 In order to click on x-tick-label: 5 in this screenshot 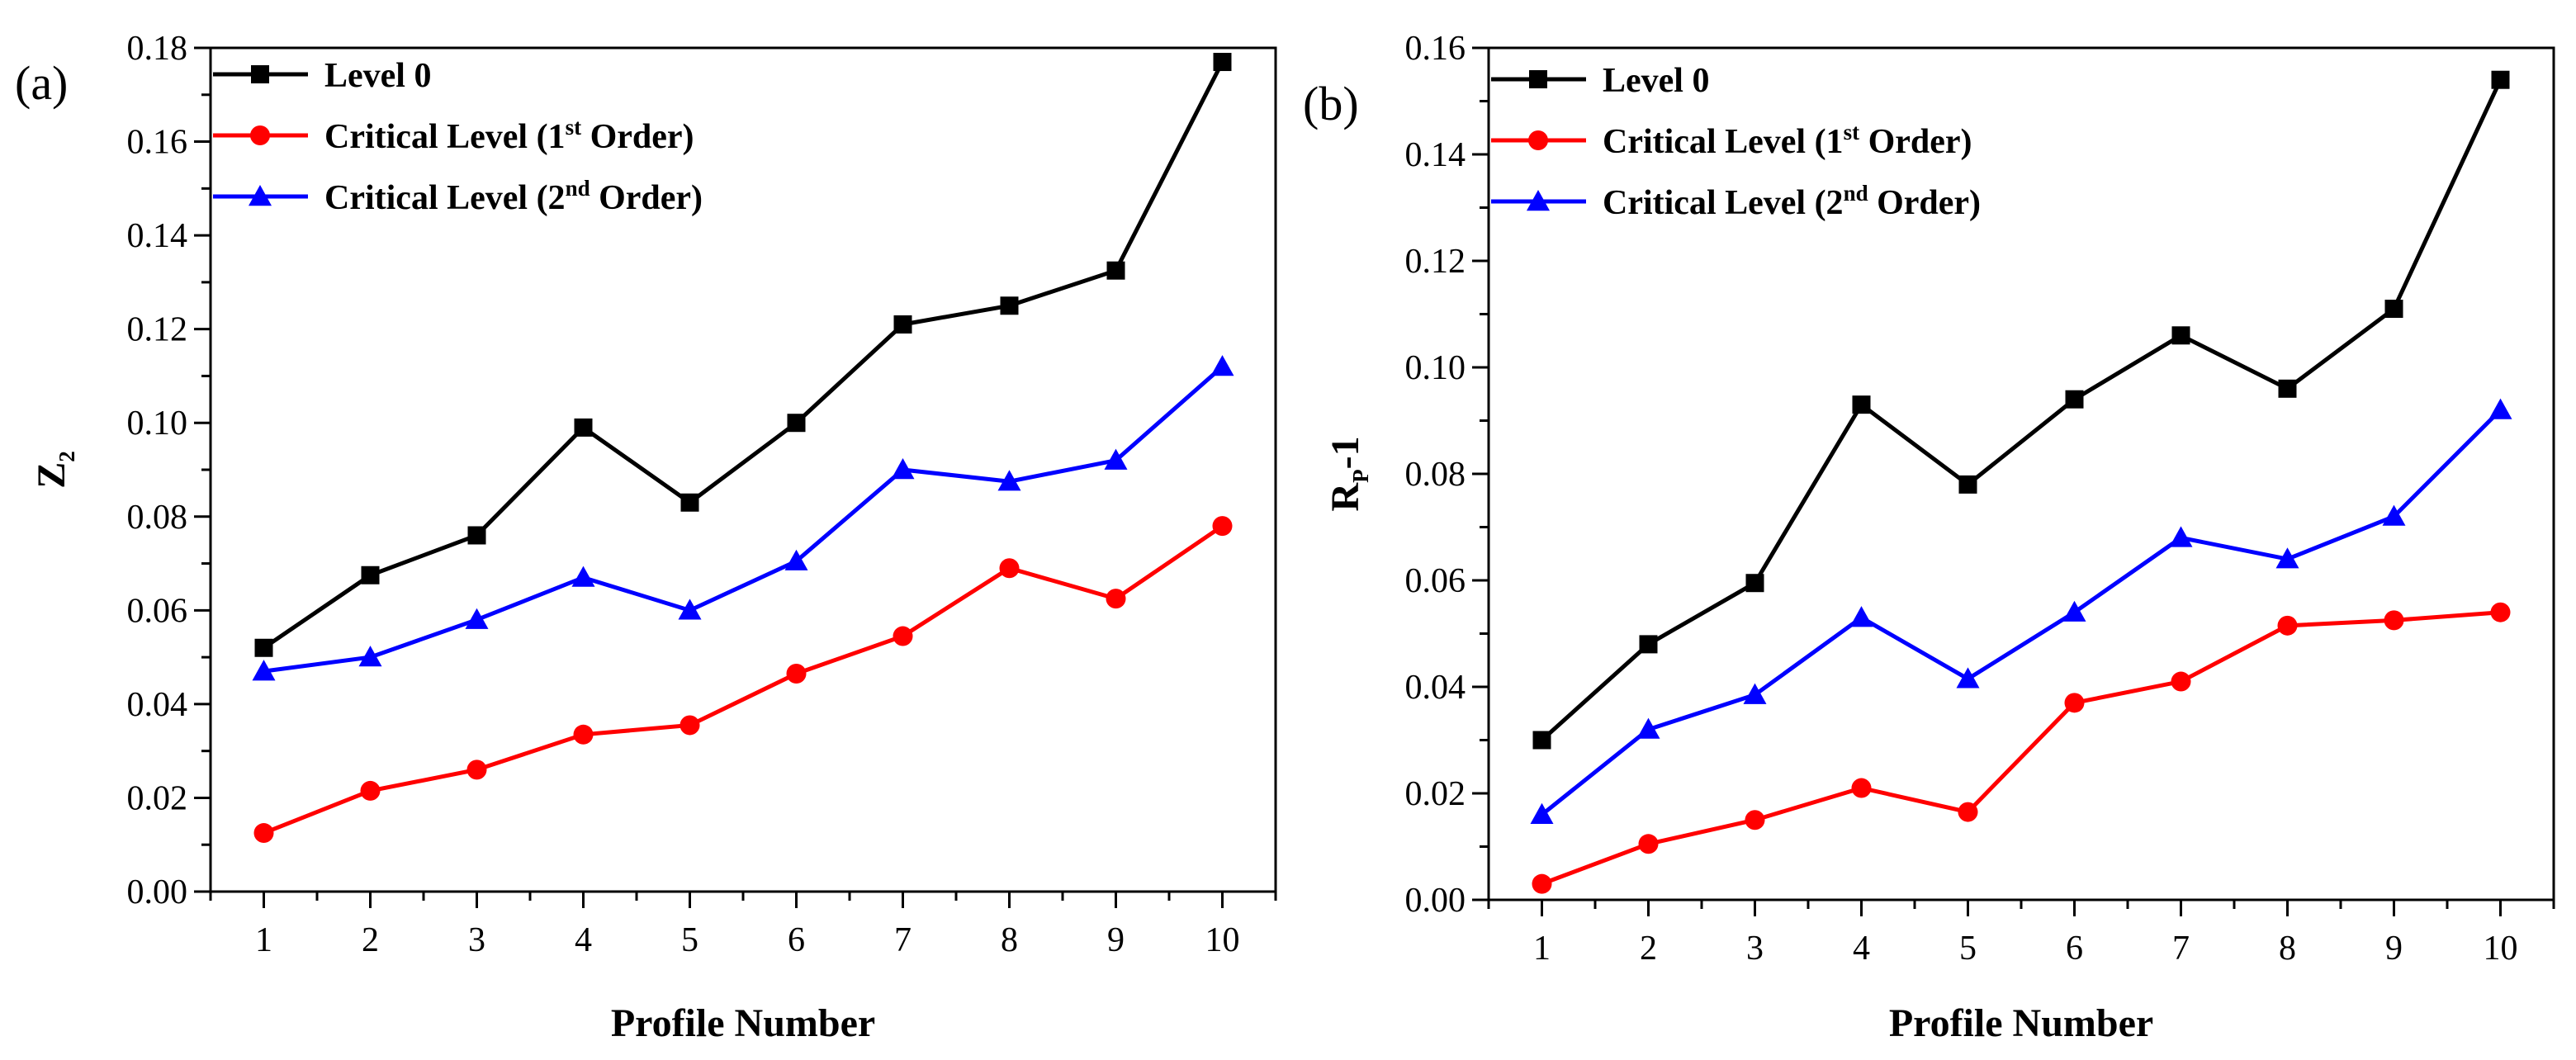, I will do `click(689, 940)`.